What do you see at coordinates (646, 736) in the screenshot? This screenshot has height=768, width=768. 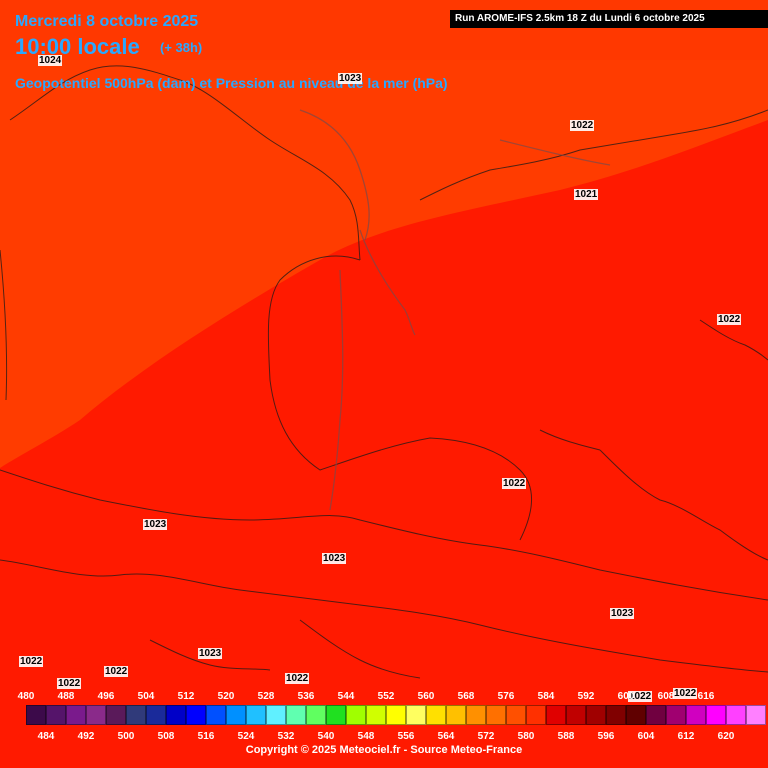 I see `legend-bottom-label: 604` at bounding box center [646, 736].